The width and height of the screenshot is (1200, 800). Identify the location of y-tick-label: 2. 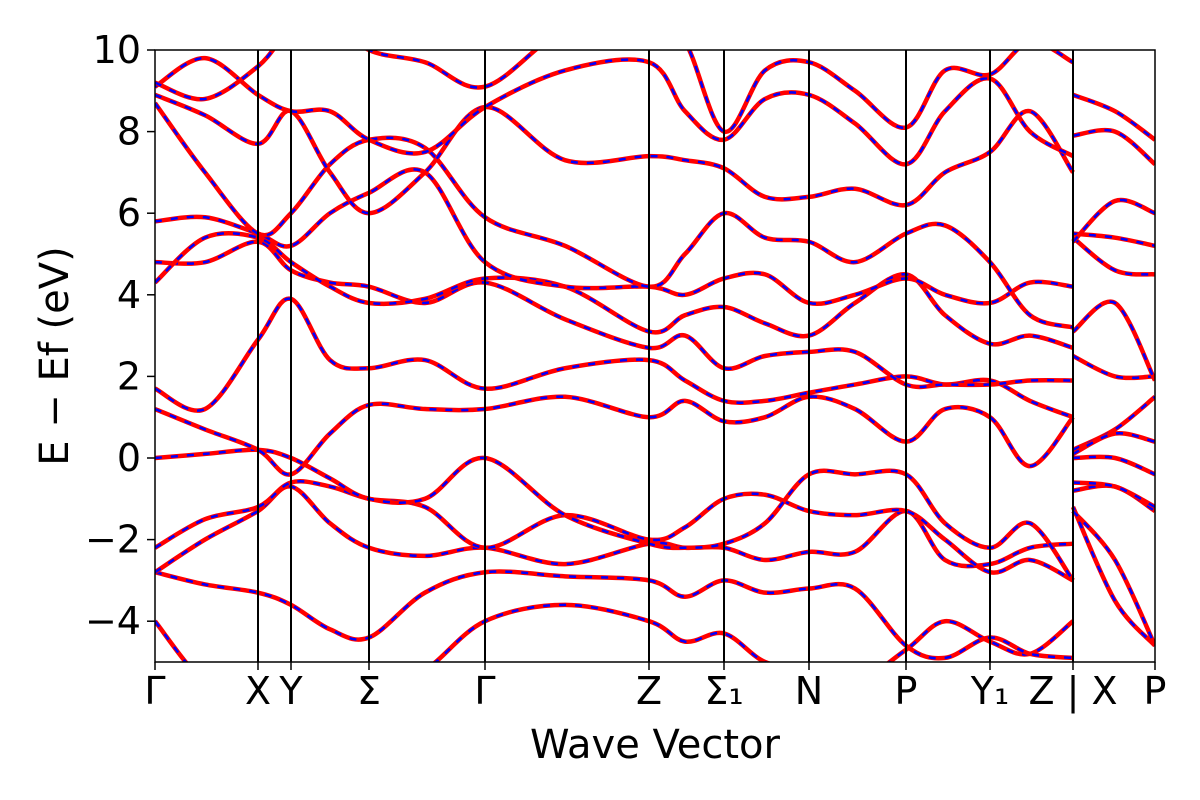
(129, 376).